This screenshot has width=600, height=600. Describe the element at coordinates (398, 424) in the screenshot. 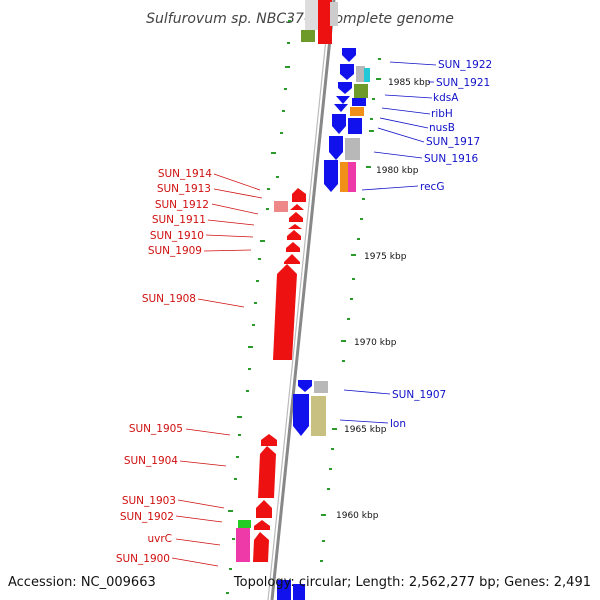

I see `label-lon: lon` at that location.